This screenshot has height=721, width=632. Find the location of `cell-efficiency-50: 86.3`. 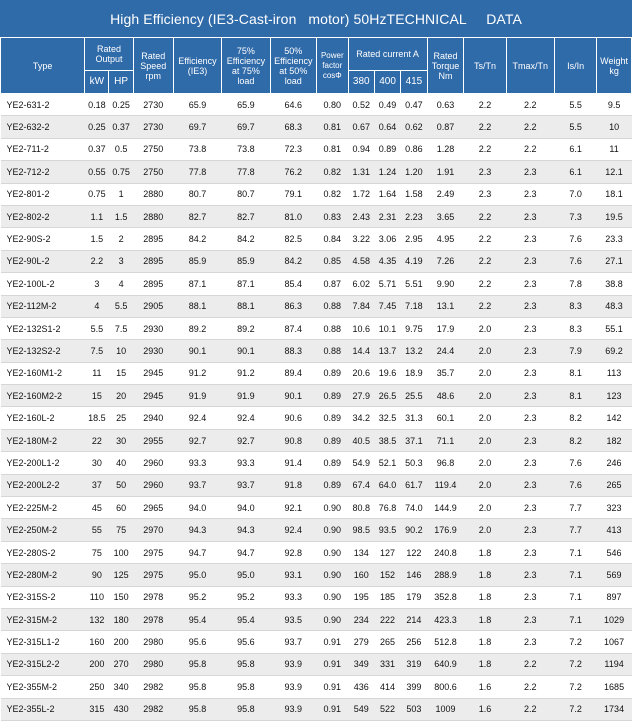

cell-efficiency-50: 86.3 is located at coordinates (293, 306).